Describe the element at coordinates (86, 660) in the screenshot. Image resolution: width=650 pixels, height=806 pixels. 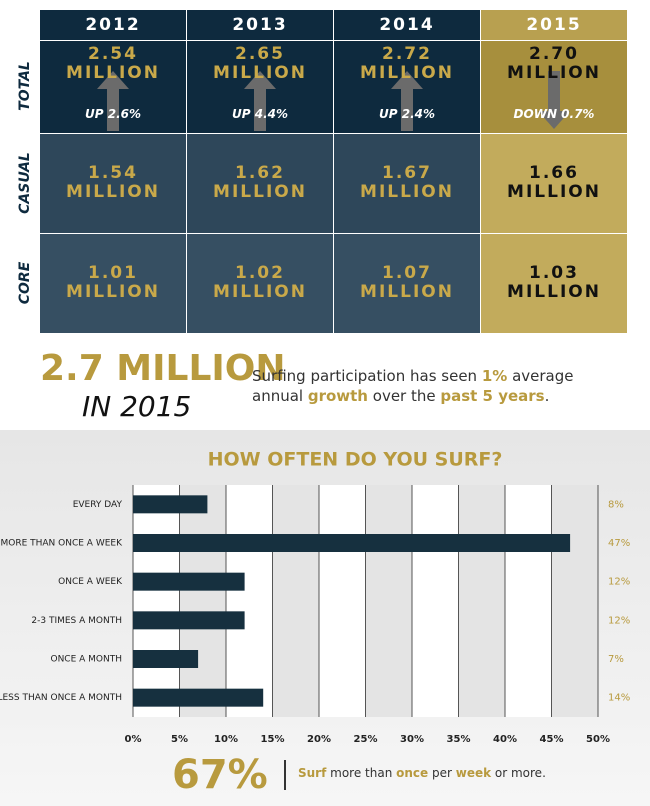
I see `category-label: ONCE A MONTH` at that location.